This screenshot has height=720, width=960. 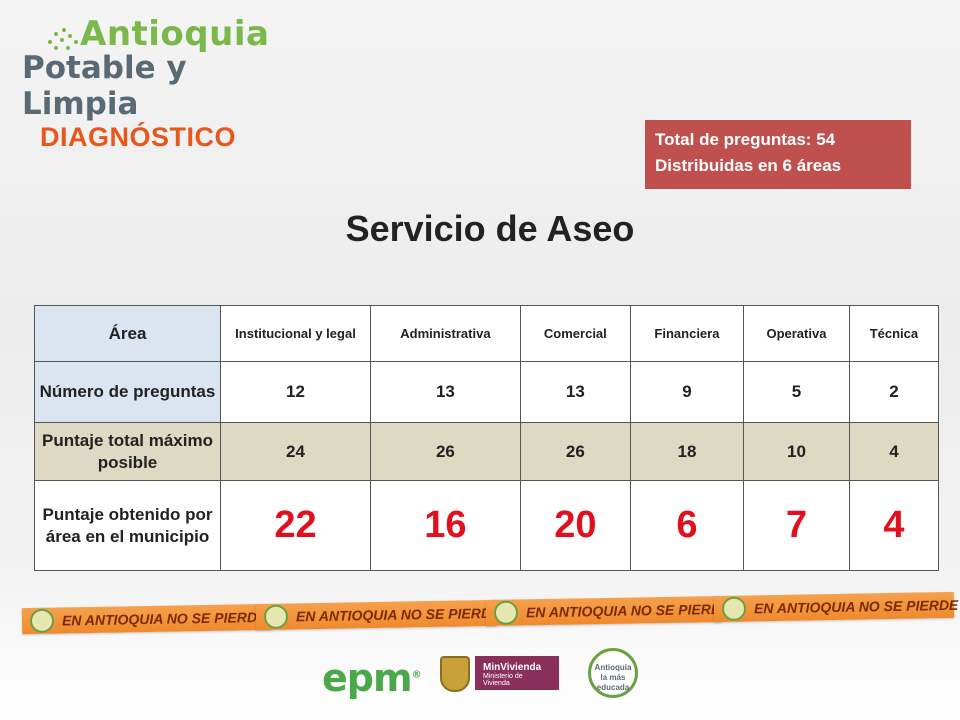 What do you see at coordinates (748, 165) in the screenshot?
I see `info-distribution: Distribuidas en 6 áreas` at bounding box center [748, 165].